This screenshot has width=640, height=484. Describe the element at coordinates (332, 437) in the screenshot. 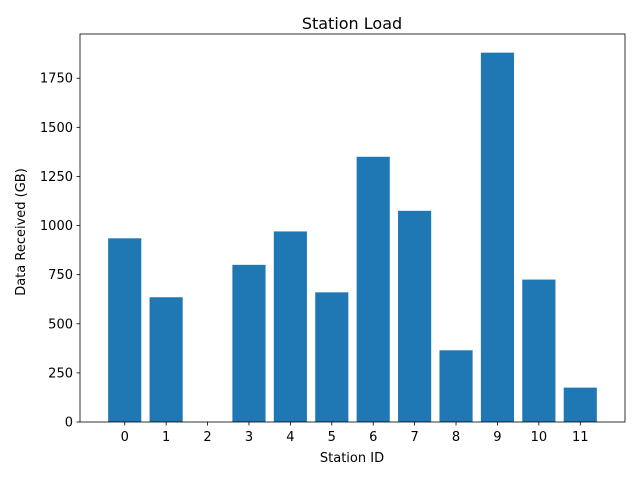

I see `x-tick-label: 5` at that location.